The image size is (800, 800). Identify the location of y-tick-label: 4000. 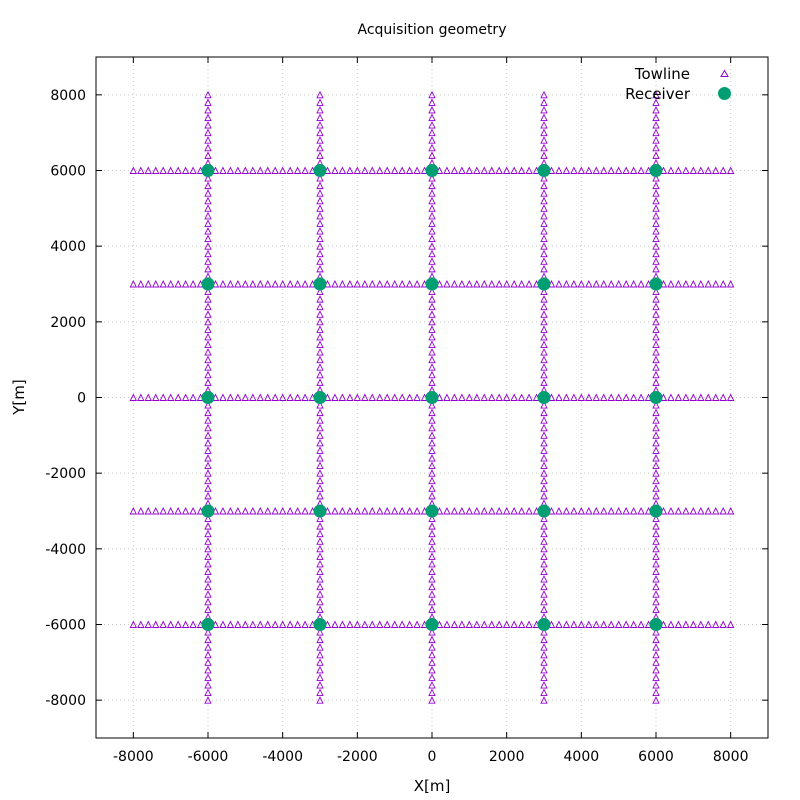
(68, 247).